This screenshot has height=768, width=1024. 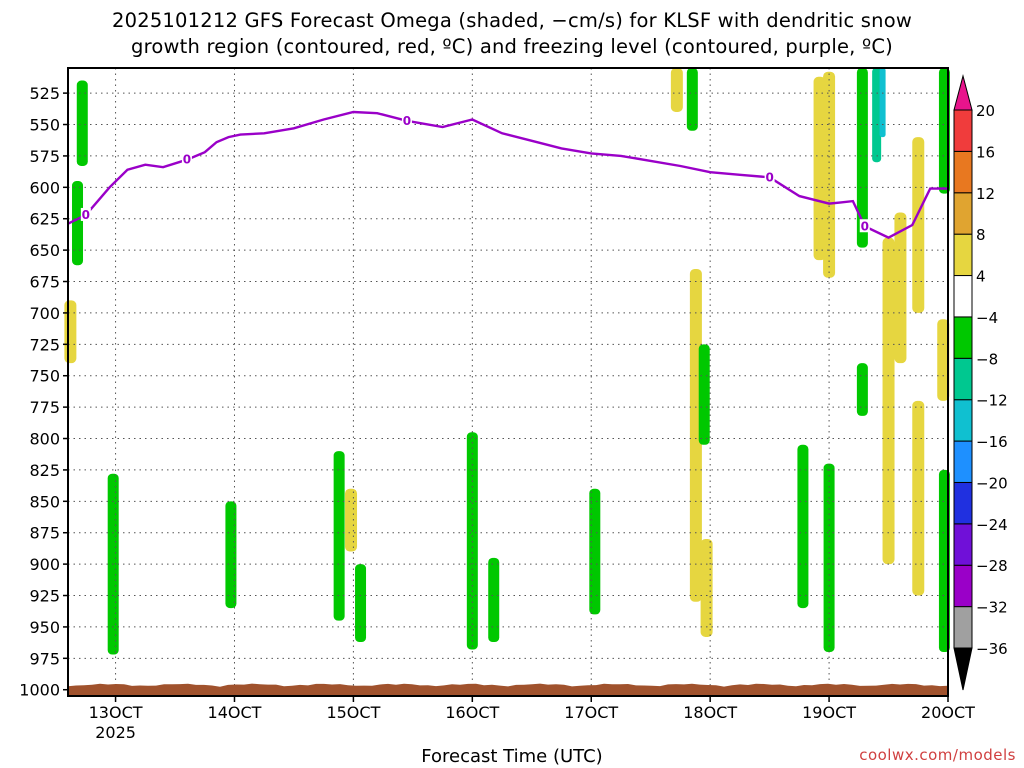 What do you see at coordinates (937, 755) in the screenshot?
I see `site-credit: coolwx.com/models` at bounding box center [937, 755].